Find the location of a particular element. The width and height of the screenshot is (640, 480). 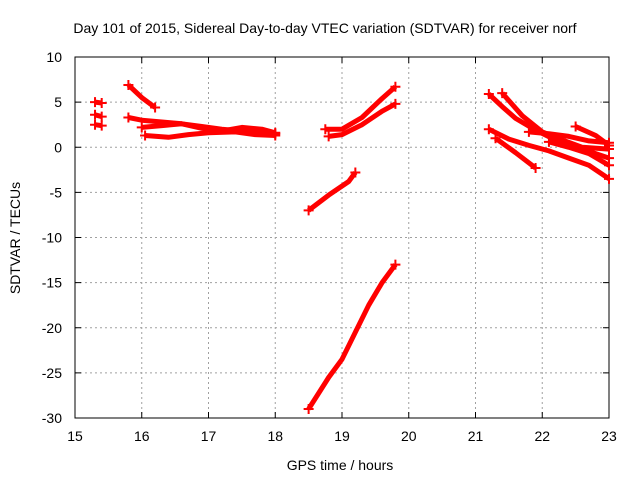

x-tick-label: 19 is located at coordinates (342, 436).